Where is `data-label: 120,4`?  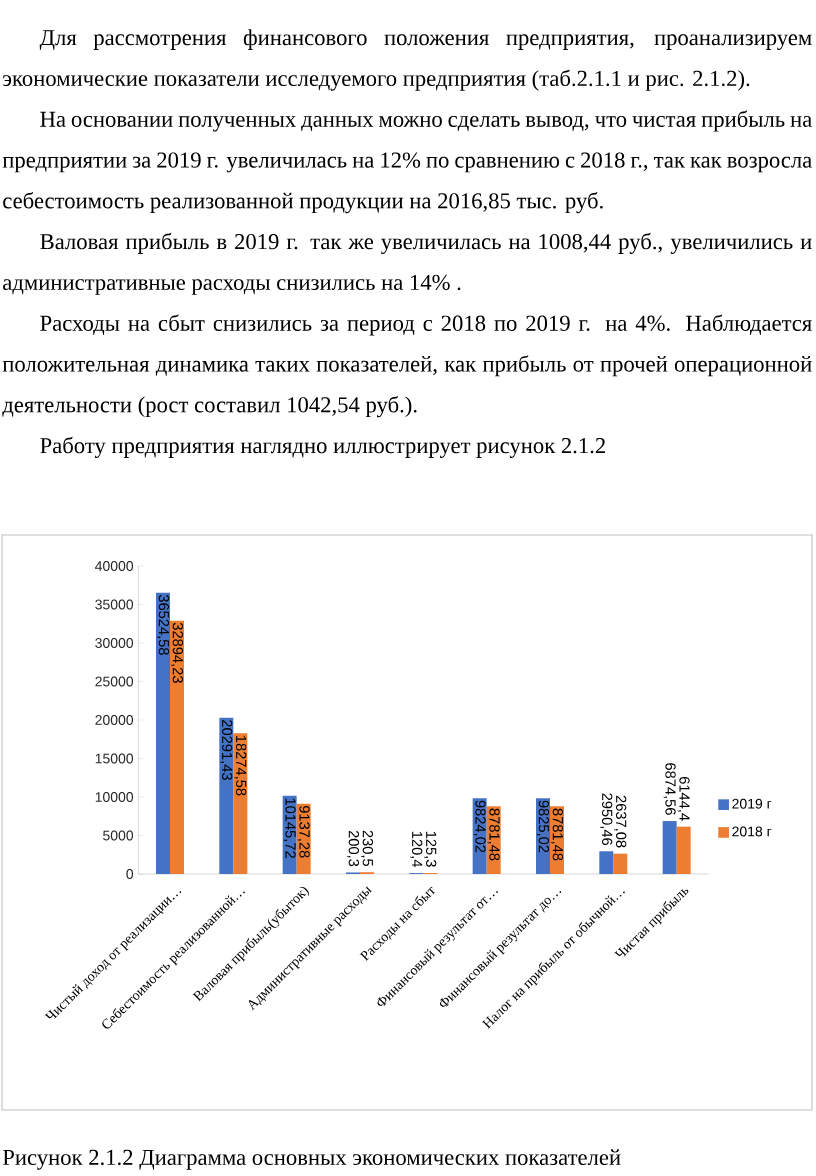
data-label: 120,4 is located at coordinates (416, 849).